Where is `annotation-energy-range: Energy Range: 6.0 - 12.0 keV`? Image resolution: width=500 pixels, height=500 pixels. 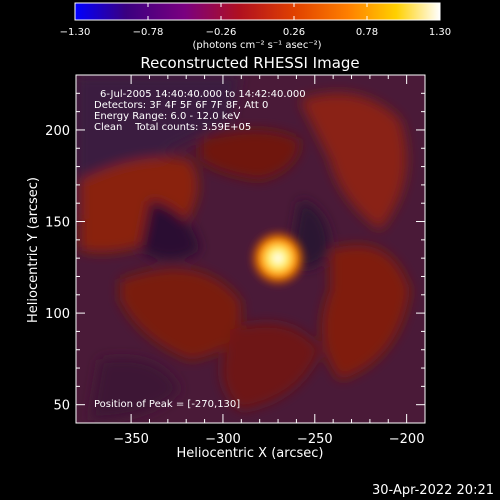
annotation-energy-range: Energy Range: 6.0 - 12.0 keV is located at coordinates (167, 116).